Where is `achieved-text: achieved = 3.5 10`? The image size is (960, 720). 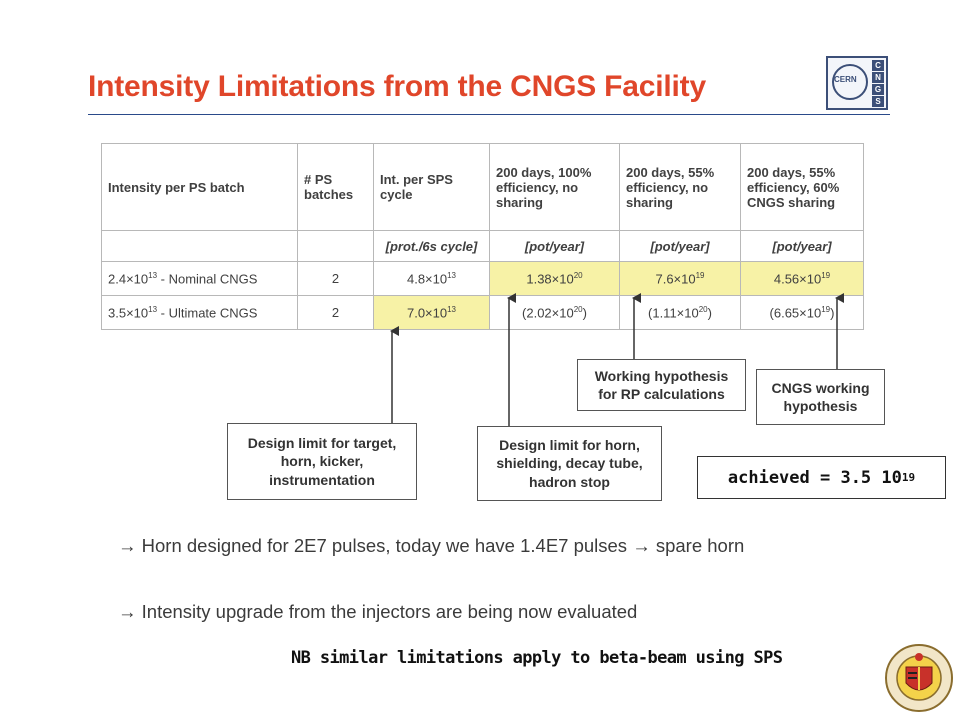
achieved-text: achieved = 3.5 10 is located at coordinates (814, 477).